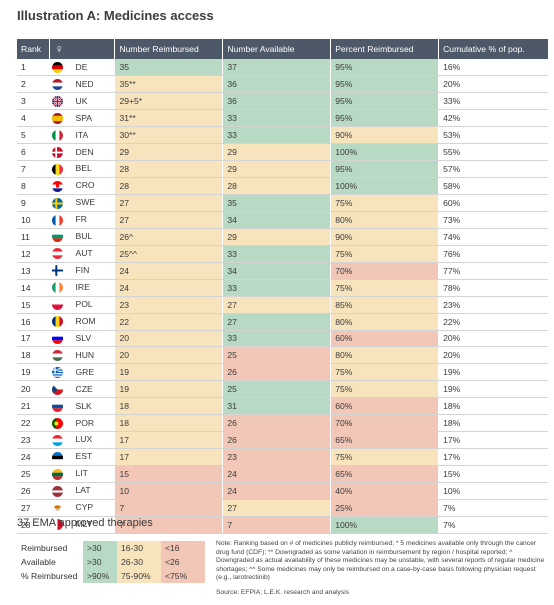 This screenshot has width=554, height=605. I want to click on country-cell: ITA, so click(82, 135).